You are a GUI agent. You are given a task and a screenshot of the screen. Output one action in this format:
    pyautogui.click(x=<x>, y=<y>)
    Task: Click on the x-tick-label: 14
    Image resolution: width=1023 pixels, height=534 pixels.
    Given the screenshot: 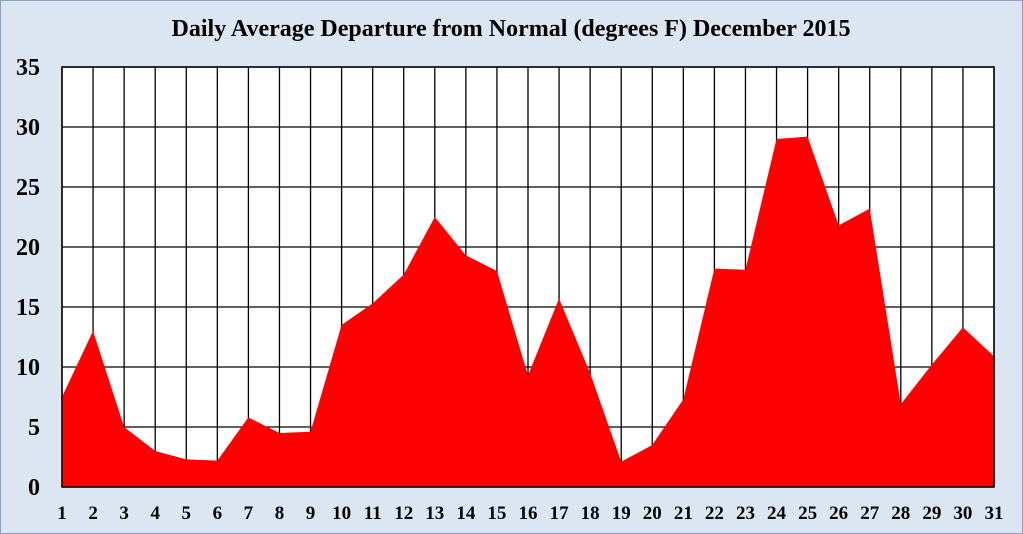 What is the action you would take?
    pyautogui.click(x=466, y=513)
    